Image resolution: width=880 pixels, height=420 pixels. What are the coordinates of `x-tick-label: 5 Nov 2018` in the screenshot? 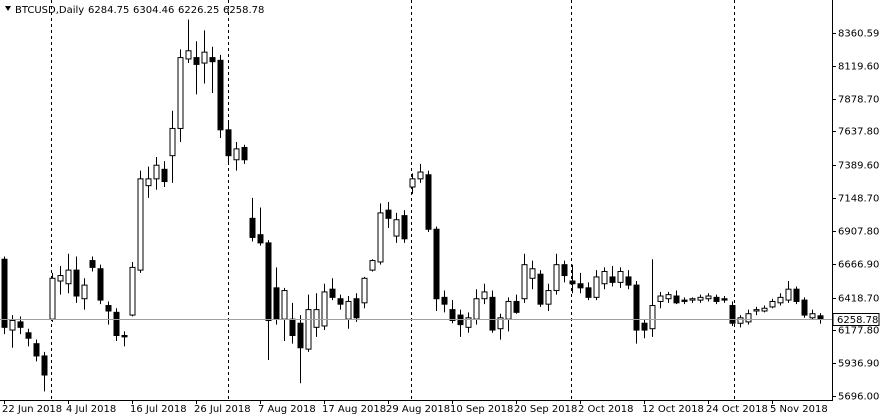 It's located at (799, 409).